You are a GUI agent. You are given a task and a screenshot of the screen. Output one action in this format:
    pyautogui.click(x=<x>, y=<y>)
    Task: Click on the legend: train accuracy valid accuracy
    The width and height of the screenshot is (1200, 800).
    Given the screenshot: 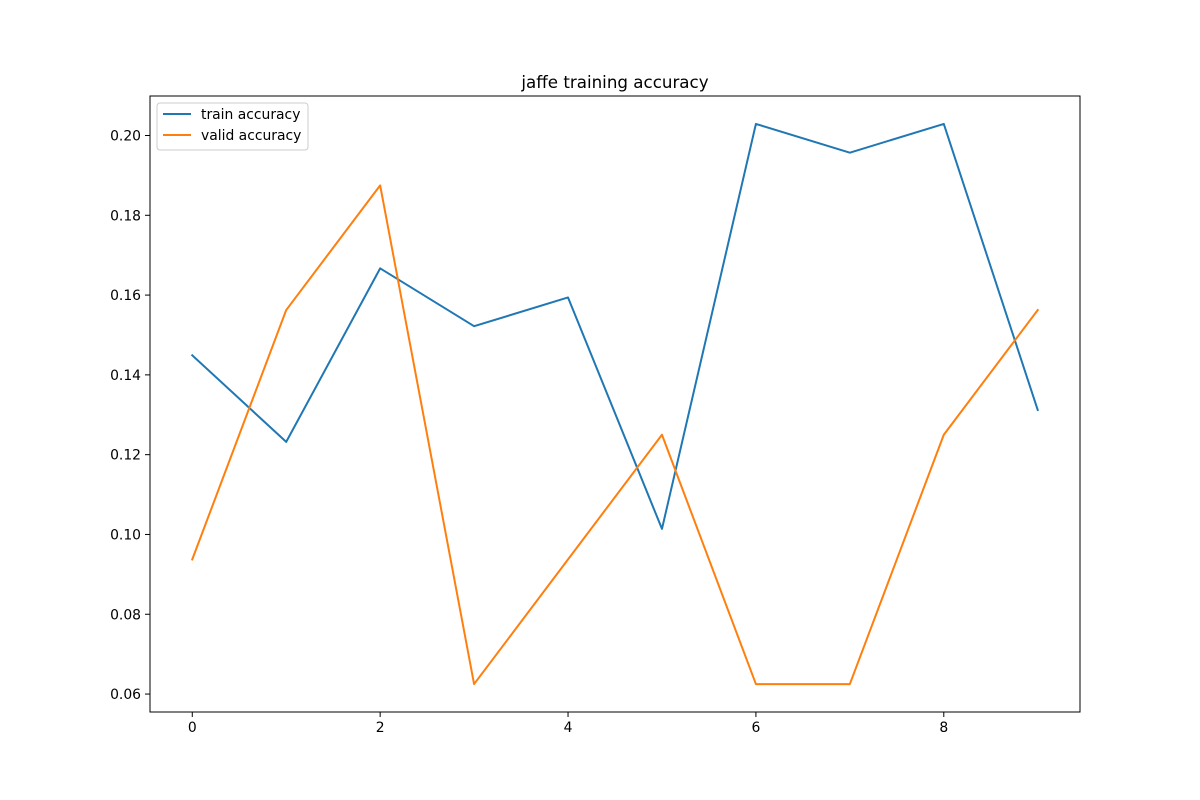 What is the action you would take?
    pyautogui.click(x=232, y=126)
    